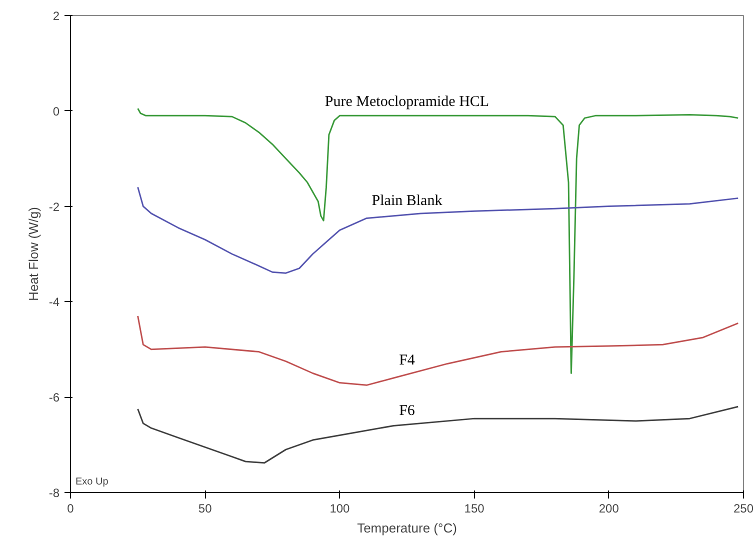  What do you see at coordinates (54, 302) in the screenshot?
I see `y-tick-label: -4` at bounding box center [54, 302].